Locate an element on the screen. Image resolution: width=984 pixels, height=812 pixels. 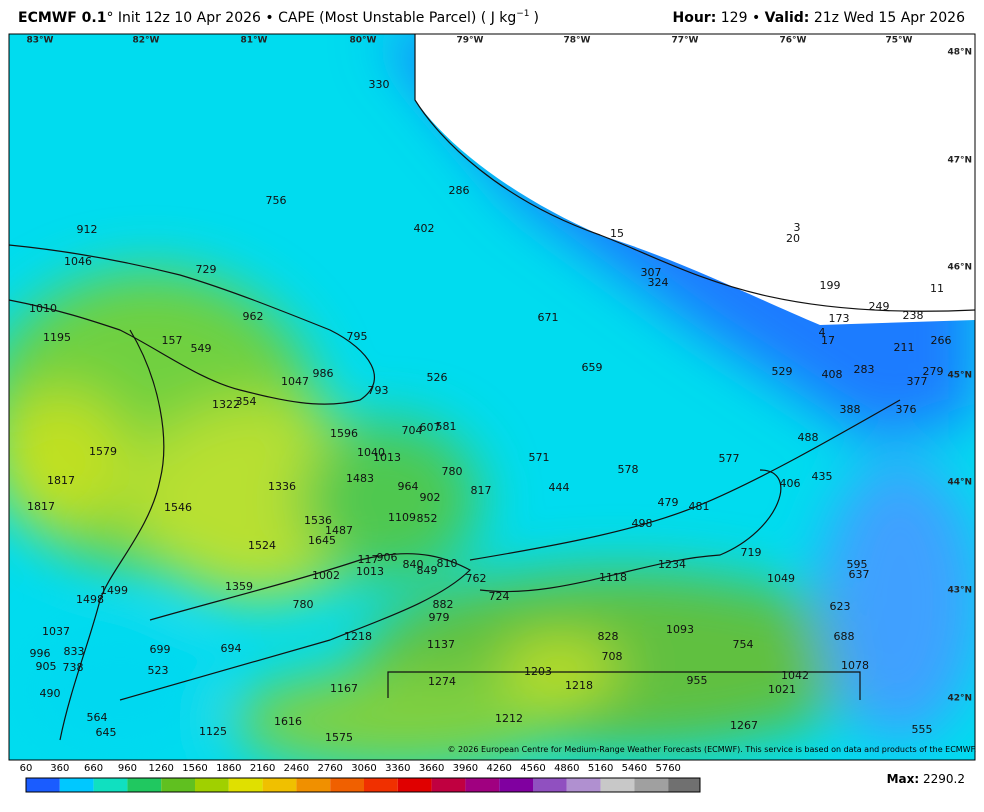
cape-value: 1575 is located at coordinates (339, 737).